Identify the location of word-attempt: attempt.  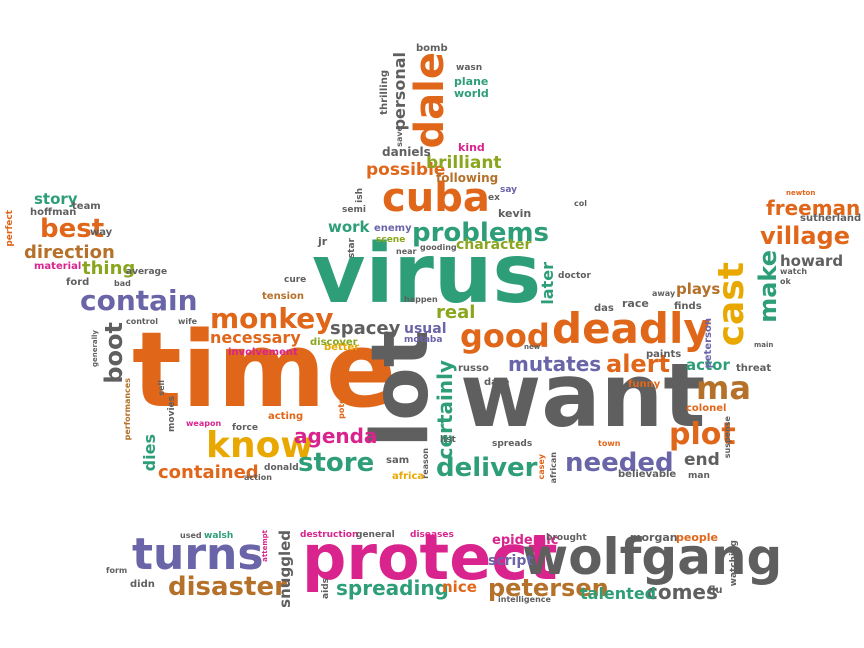
(265, 546).